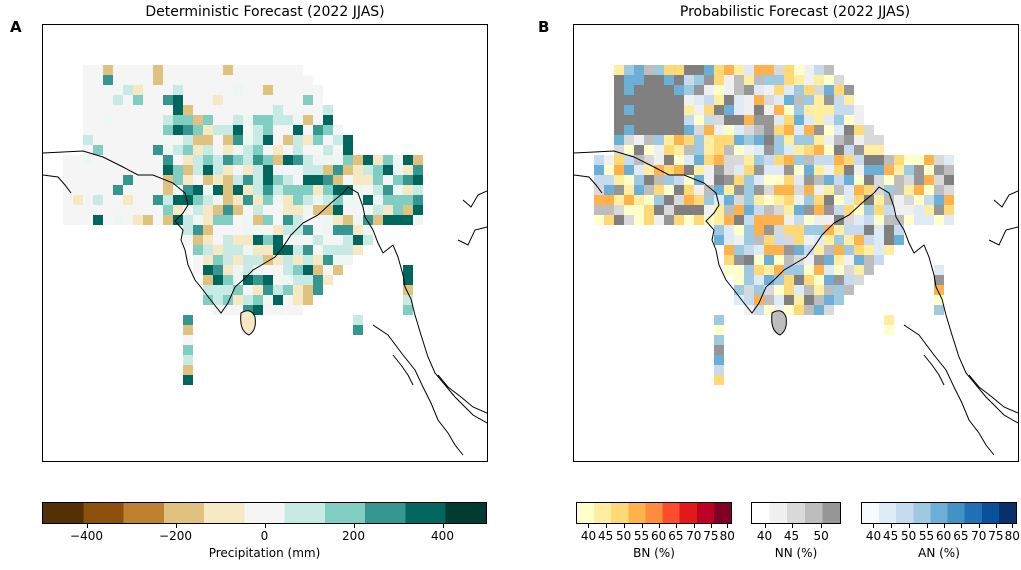  Describe the element at coordinates (264, 513) in the screenshot. I see `precip-colorbar` at that location.